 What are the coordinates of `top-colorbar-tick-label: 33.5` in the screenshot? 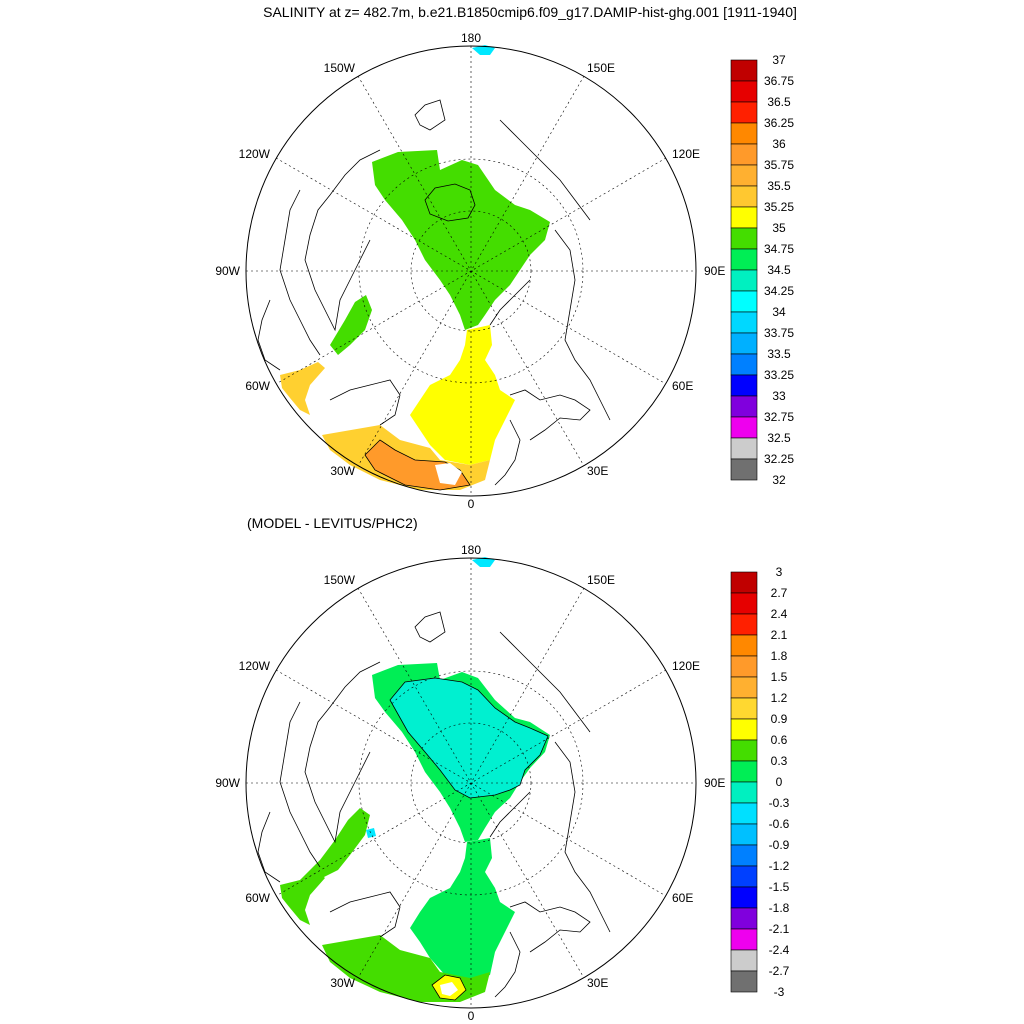 It's located at (779, 354).